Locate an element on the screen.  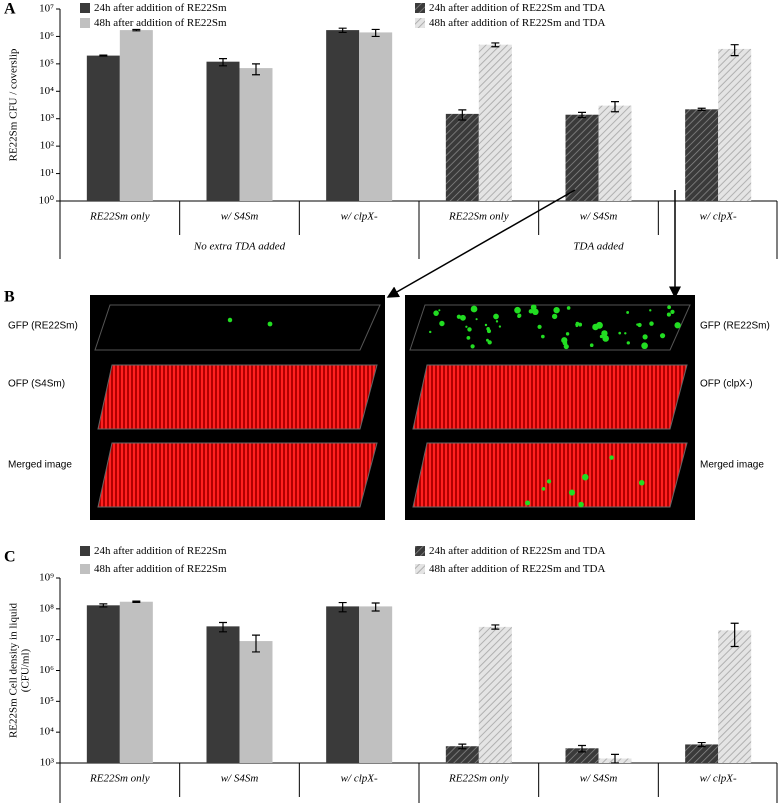
y-tick-label: 10⁸ is located at coordinates (46, 608).